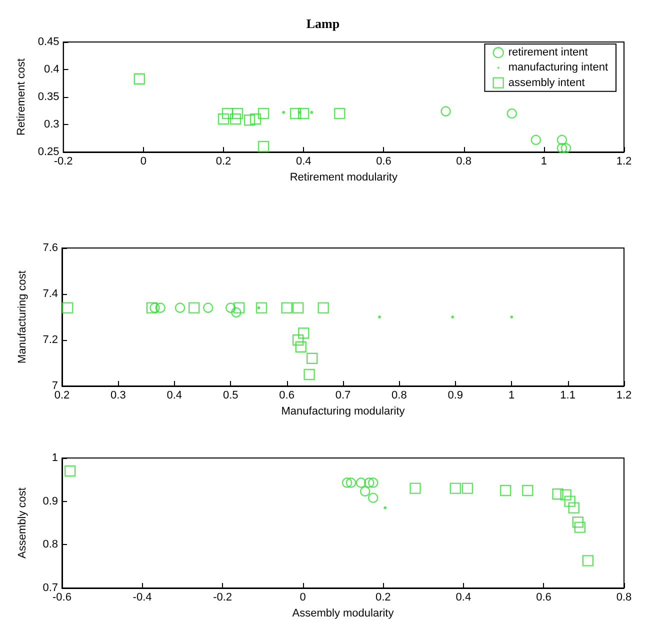 This screenshot has height=637, width=646. Describe the element at coordinates (624, 162) in the screenshot. I see `x-tick-label: 1.2` at that location.